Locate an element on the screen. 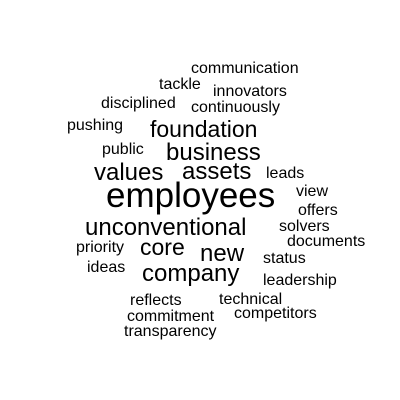 The height and width of the screenshot is (400, 400). word-business: business is located at coordinates (213, 152).